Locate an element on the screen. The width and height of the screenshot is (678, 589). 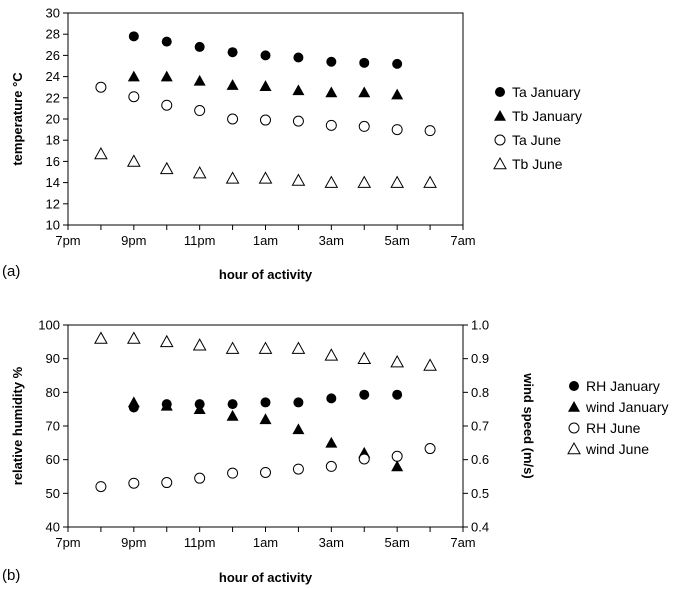
legend-marker-tb-january is located at coordinates (500, 115).